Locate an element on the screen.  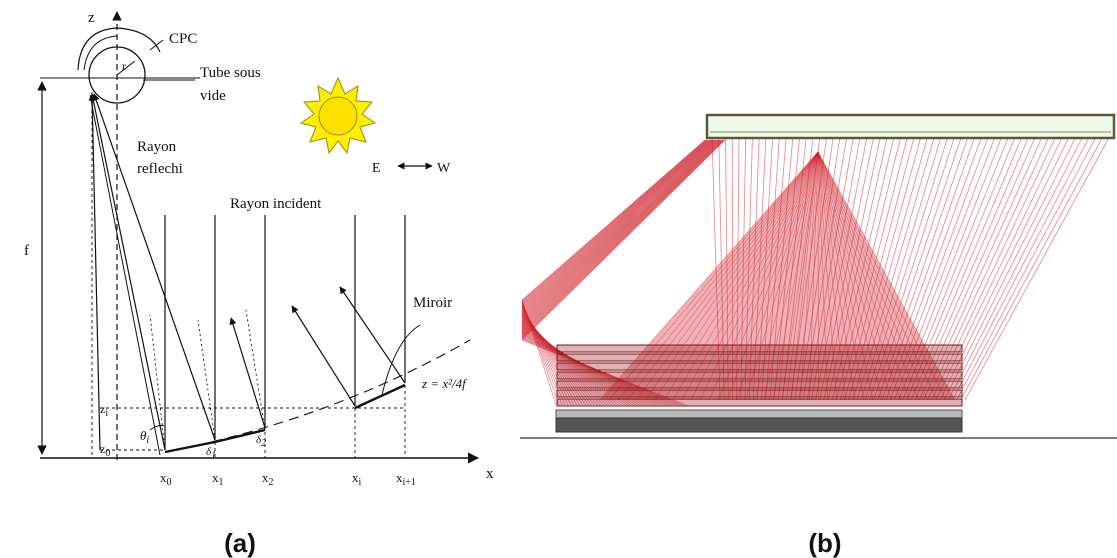
label-equation: z = x²/4f is located at coordinates (444, 383).